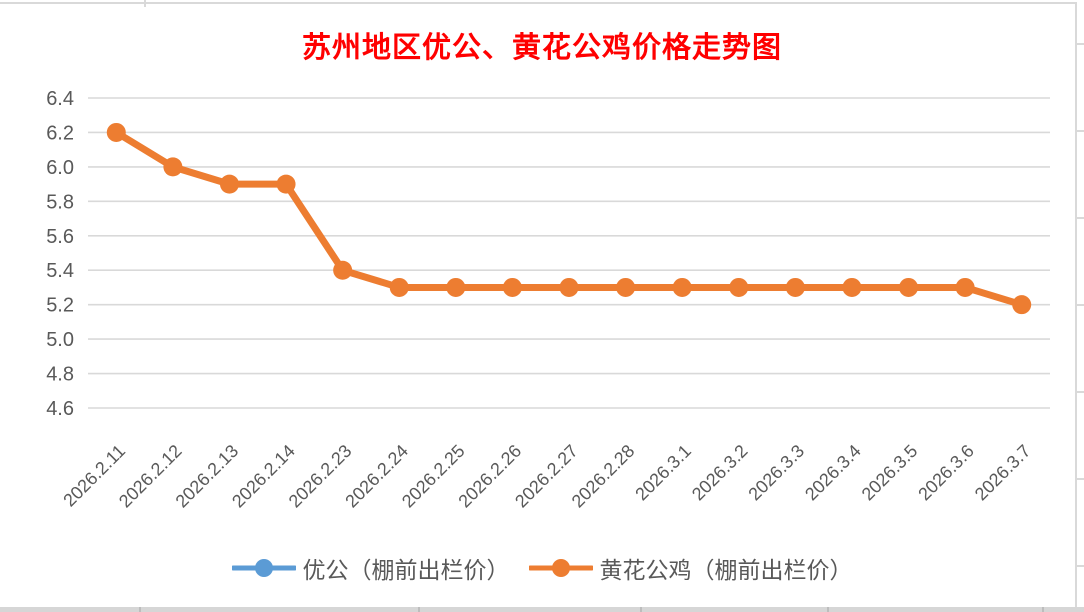 Image resolution: width=1084 pixels, height=612 pixels. Describe the element at coordinates (60, 133) in the screenshot. I see `y-axis-tick-label: 6.2` at that location.